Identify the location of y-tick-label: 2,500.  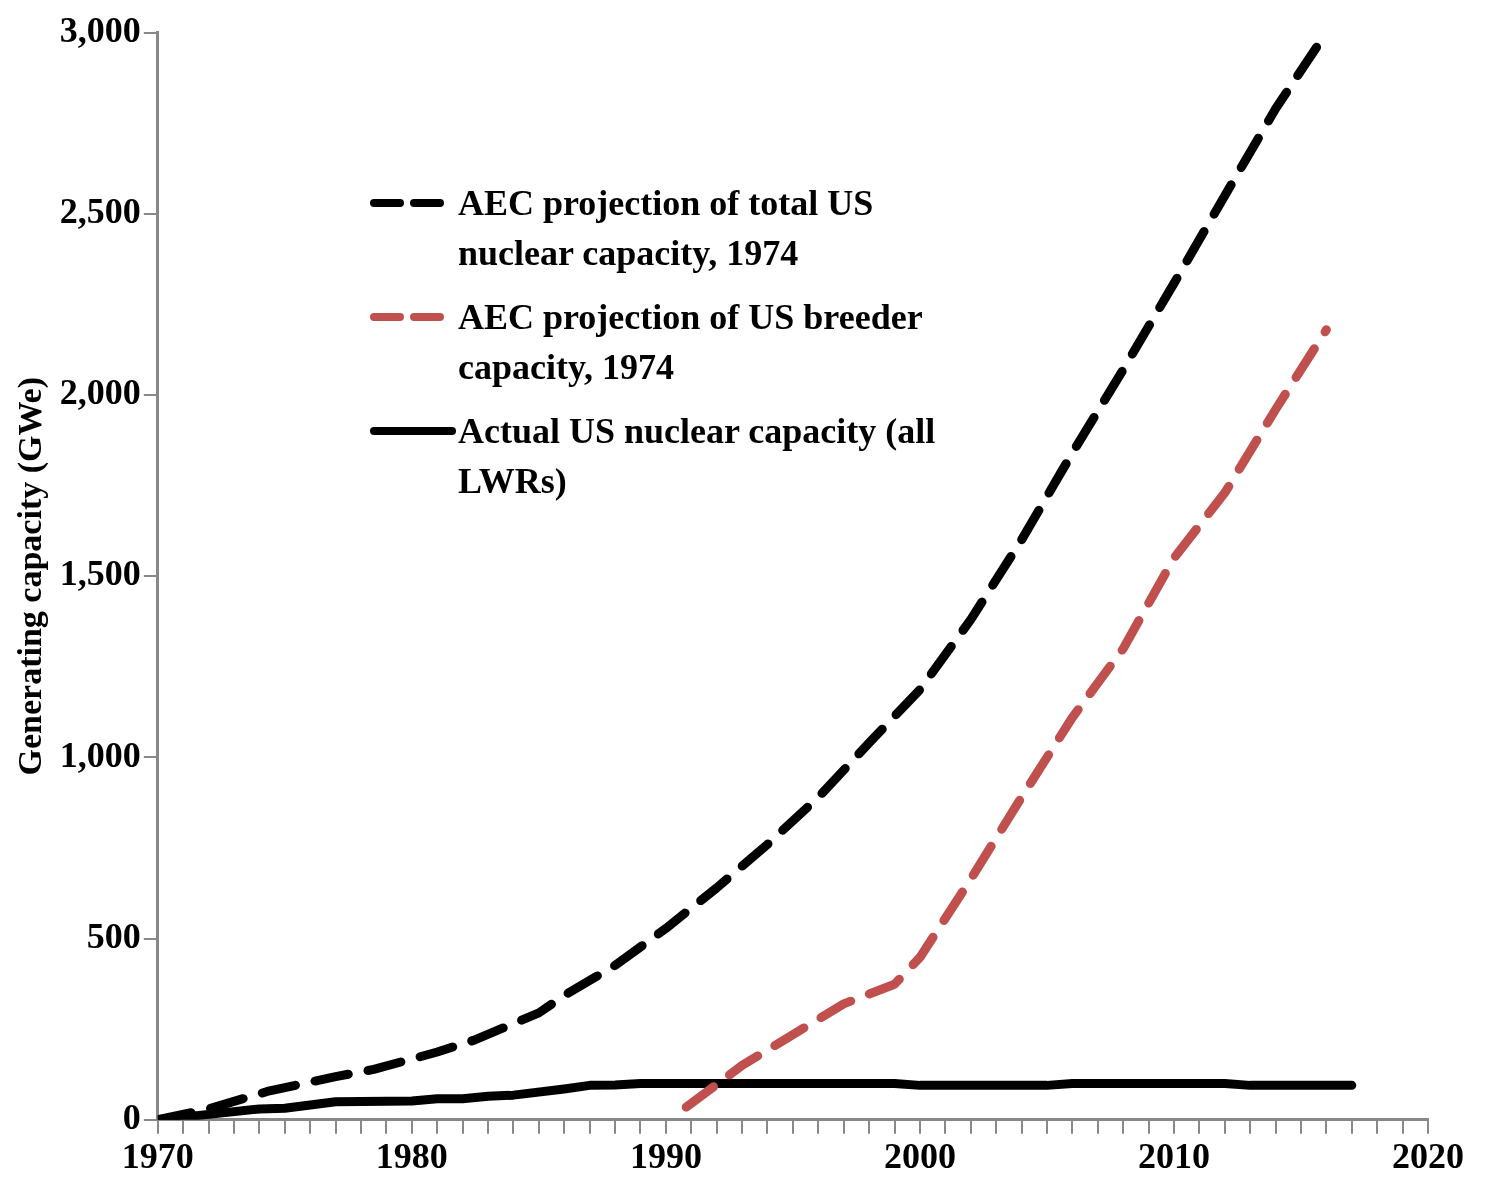
(100, 211).